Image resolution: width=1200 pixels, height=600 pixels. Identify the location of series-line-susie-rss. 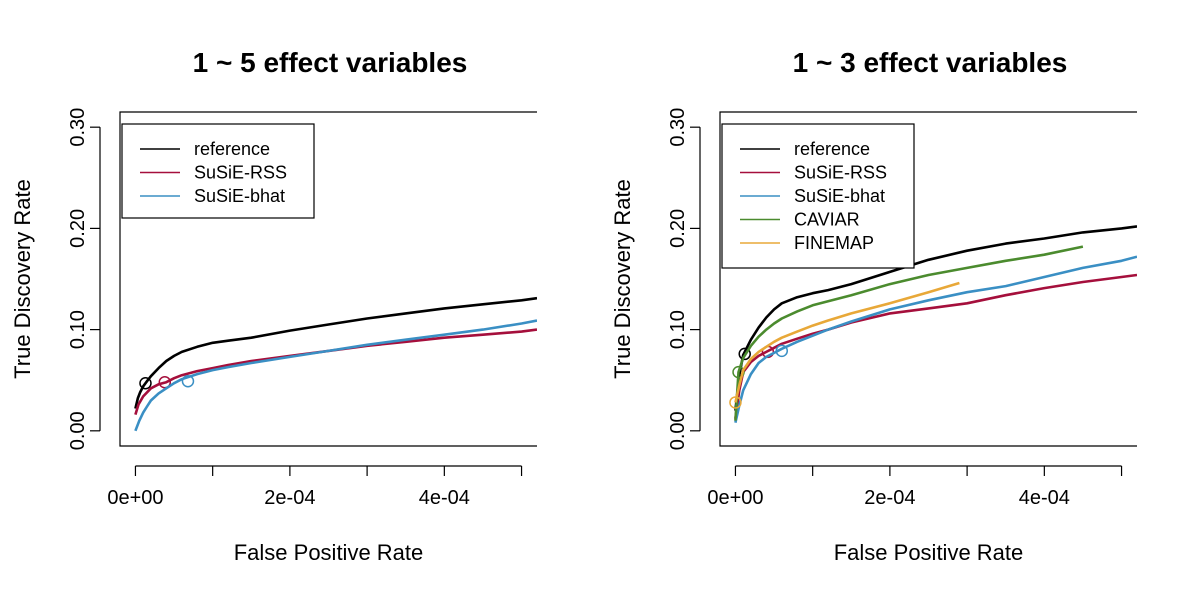
(335, 371).